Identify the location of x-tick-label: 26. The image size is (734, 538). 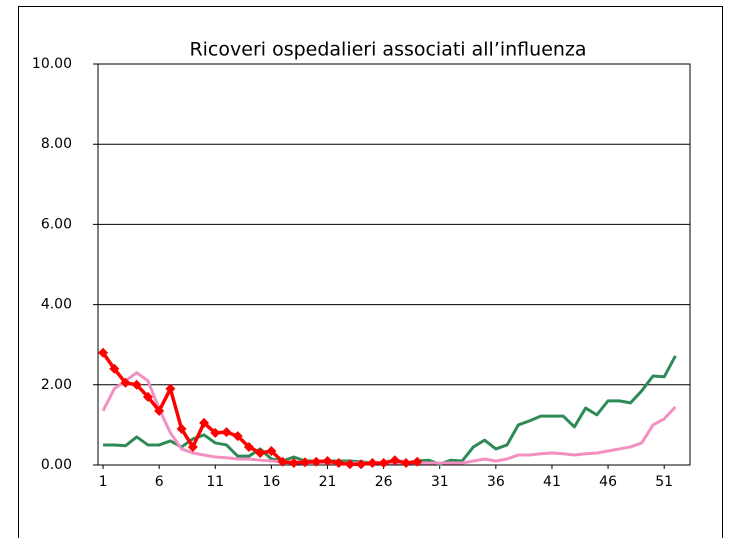
(384, 482).